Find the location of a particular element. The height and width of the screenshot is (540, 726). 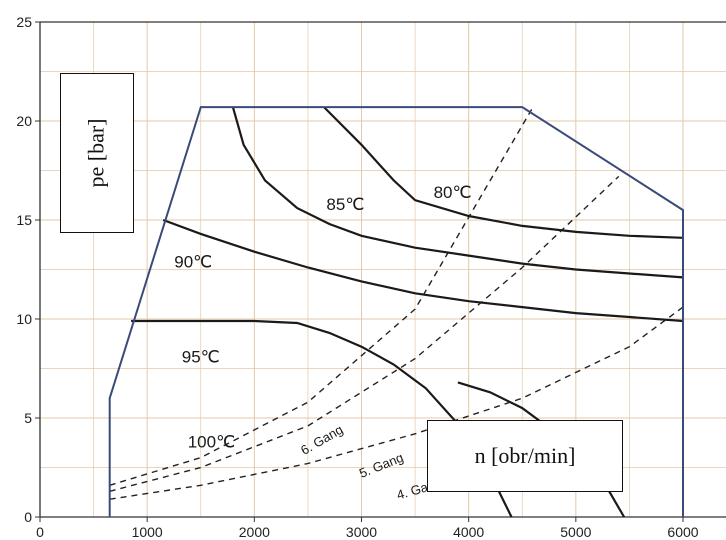

isotherm-label: 85℃ is located at coordinates (345, 204).